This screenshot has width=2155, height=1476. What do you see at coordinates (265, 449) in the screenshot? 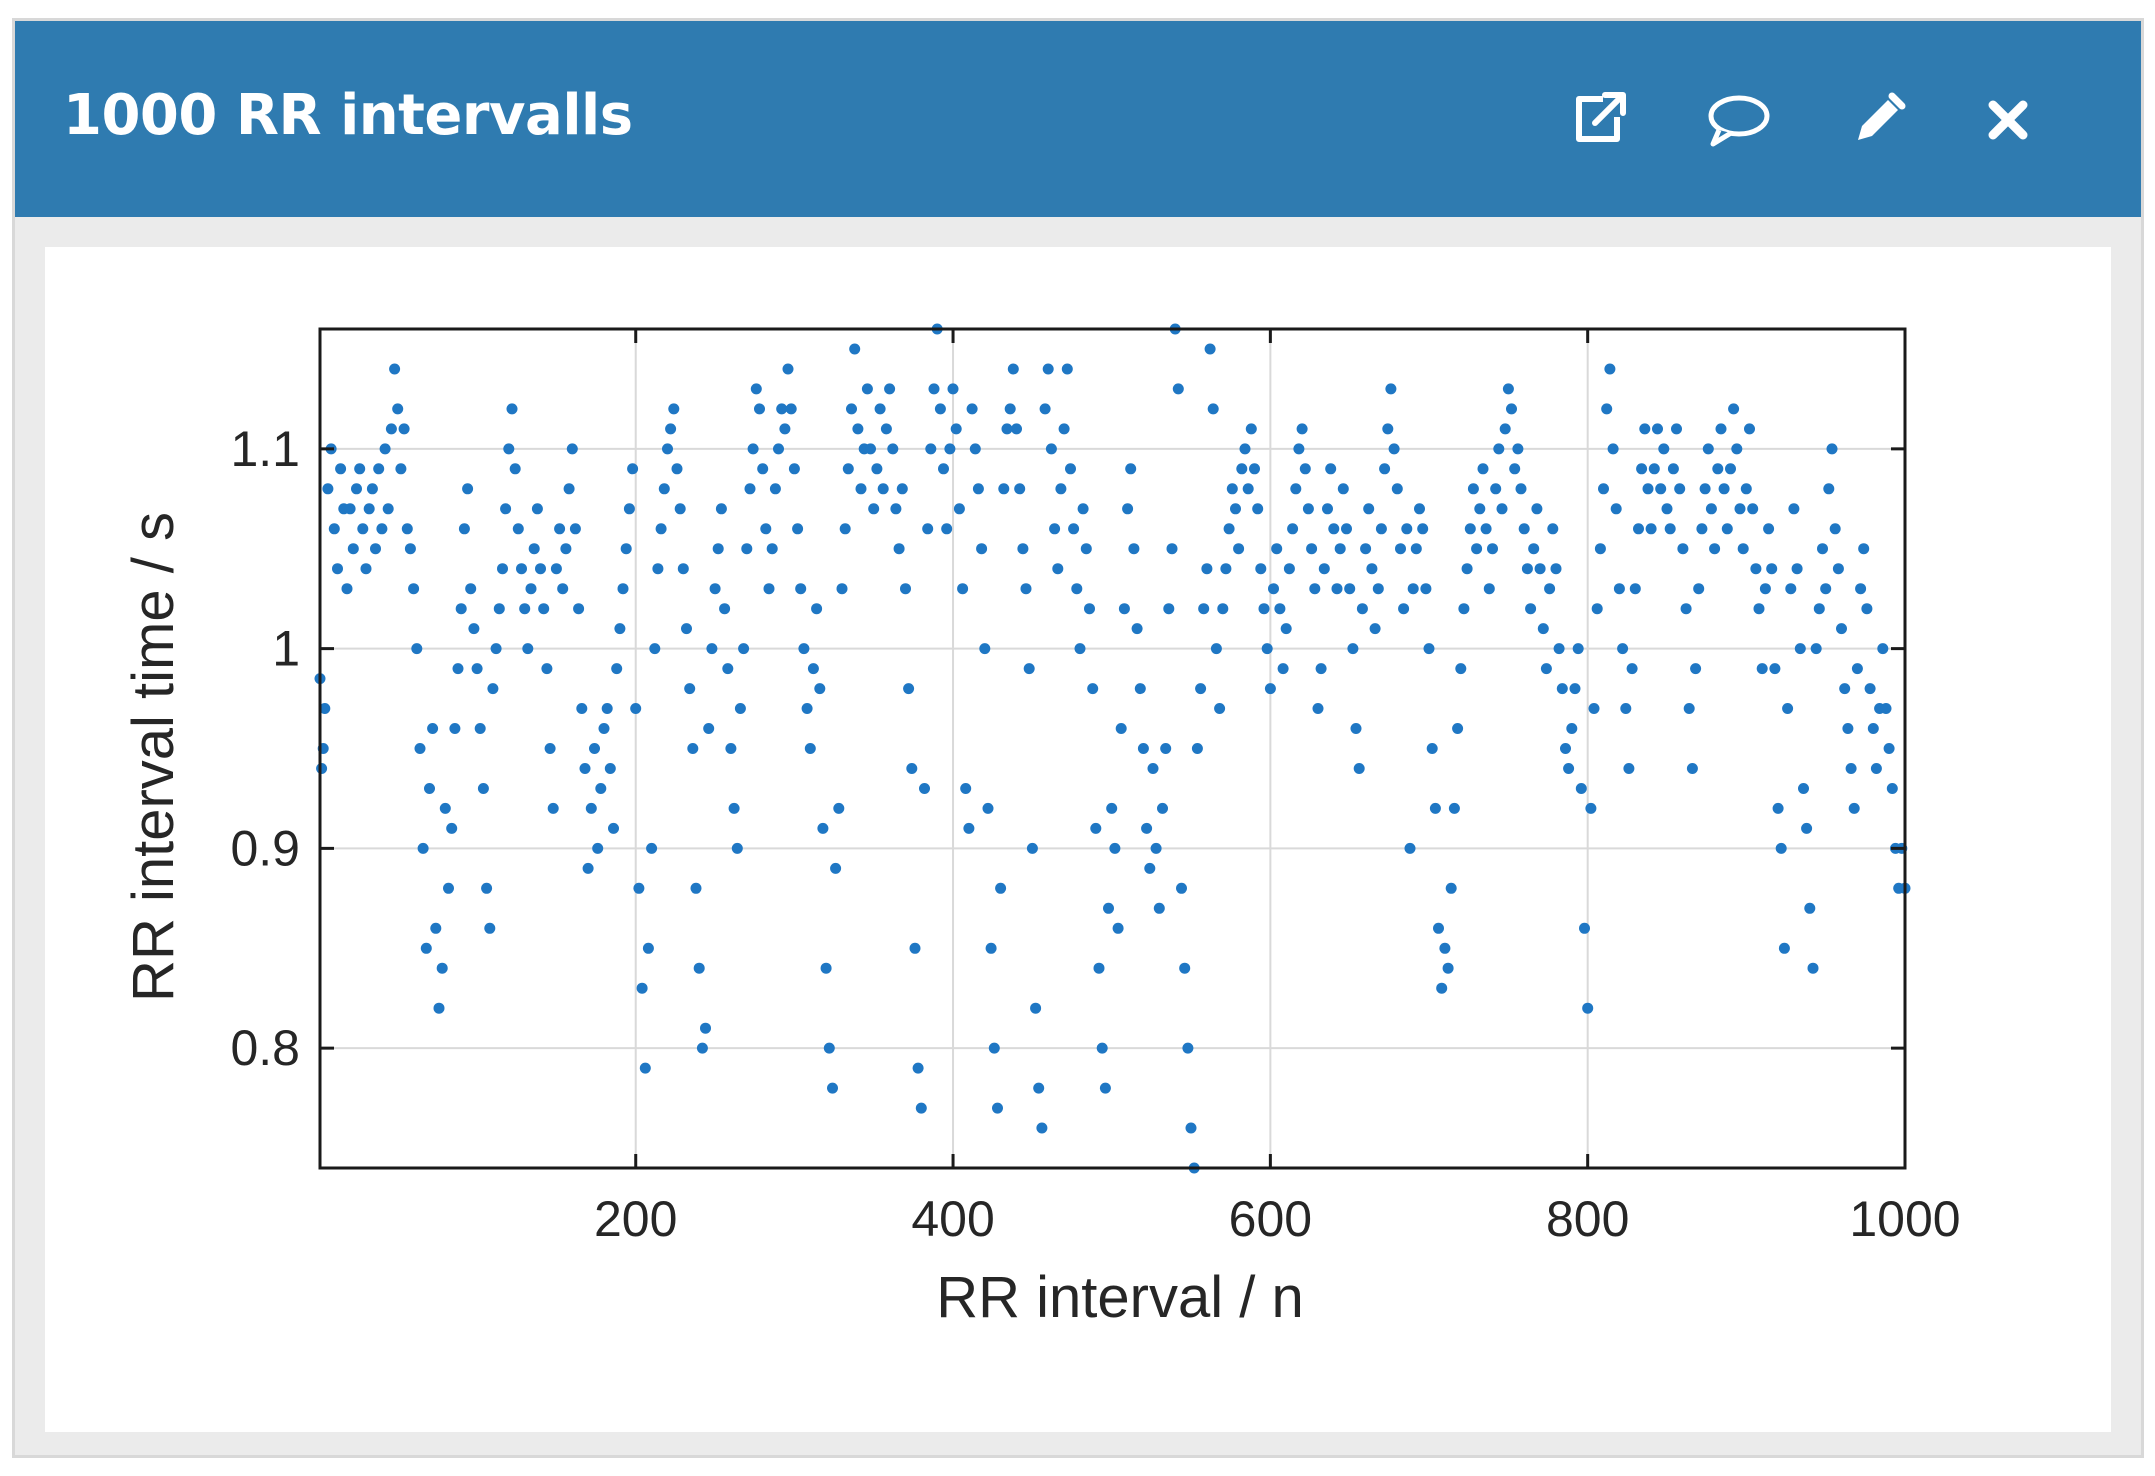
I see `y-tick-label: 1.1` at bounding box center [265, 449].